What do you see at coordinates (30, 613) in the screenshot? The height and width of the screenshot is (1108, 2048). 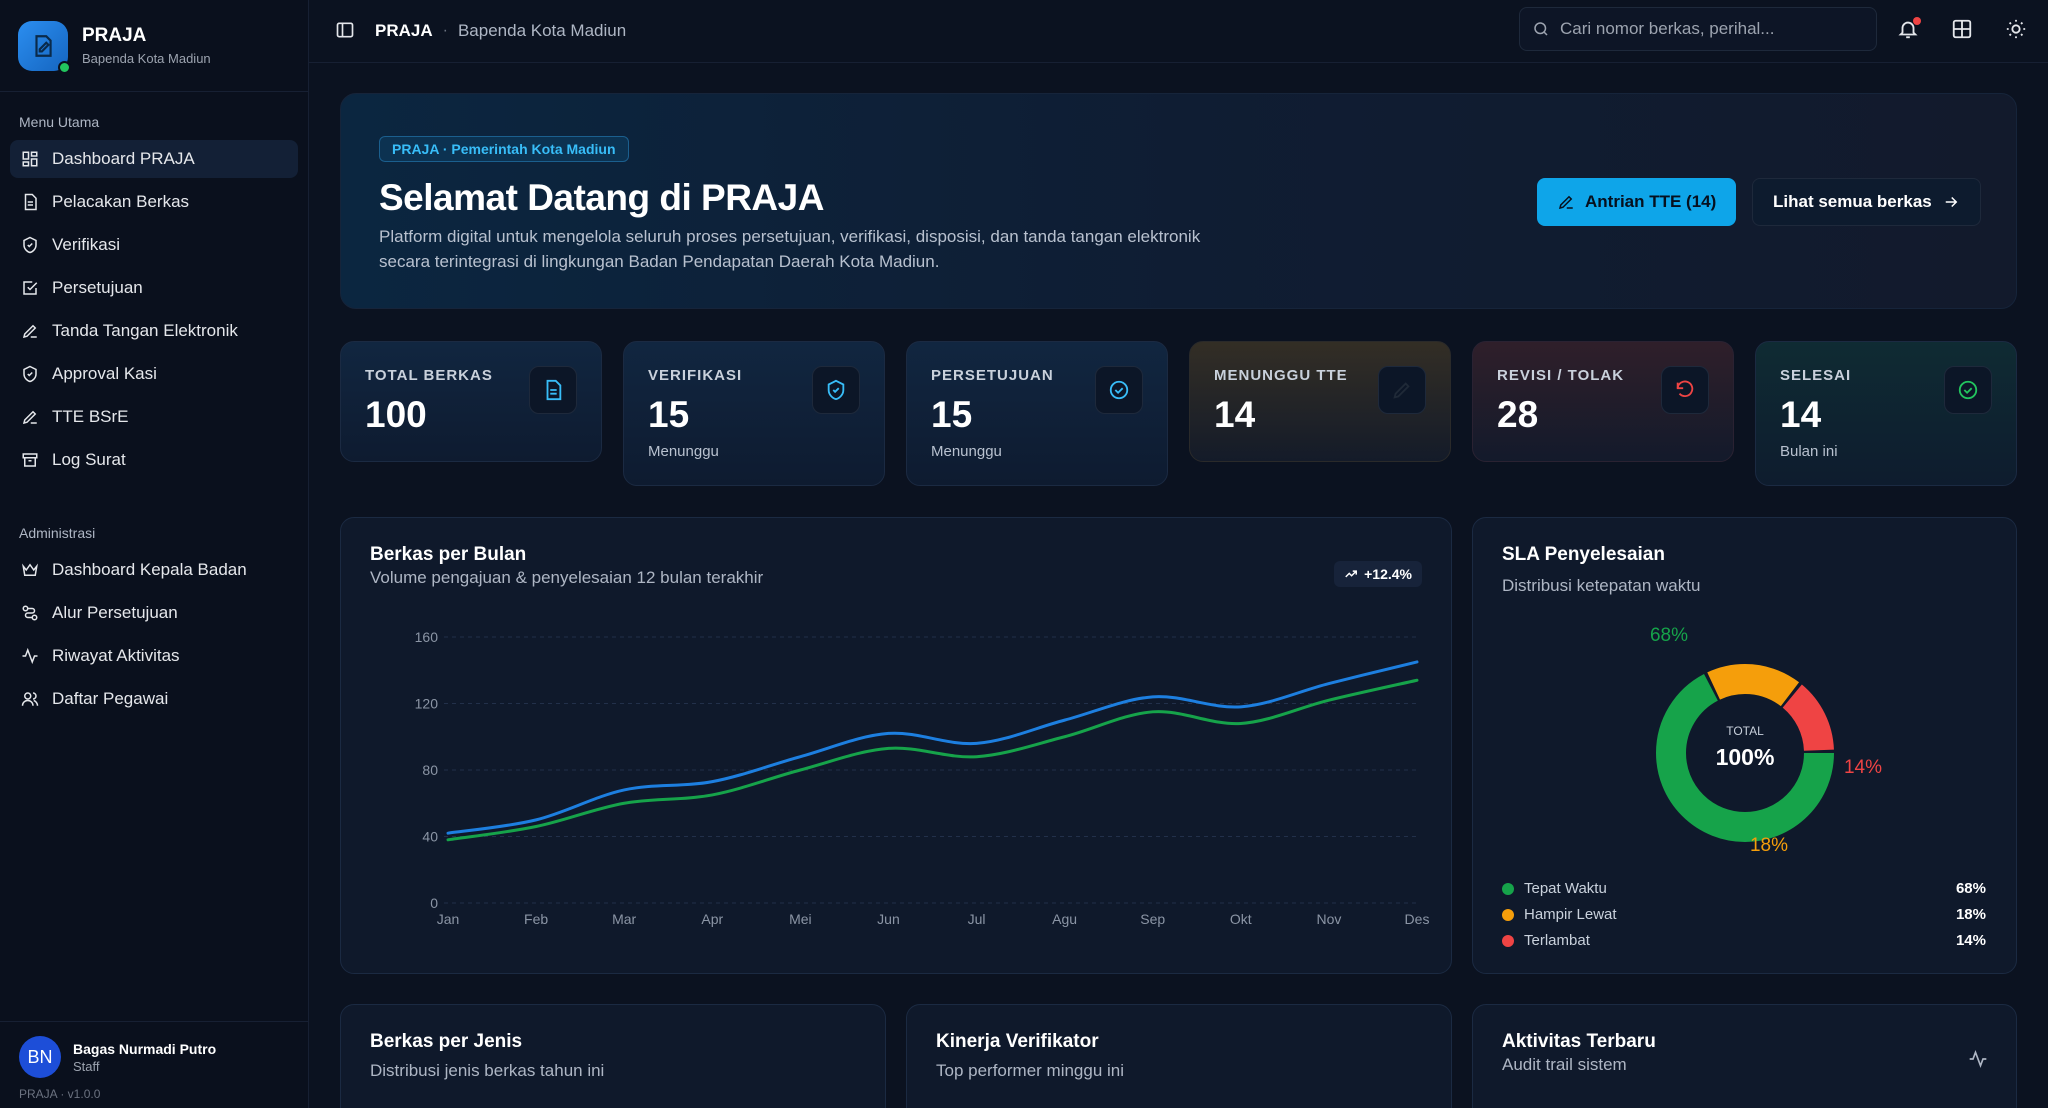 I see `workflow-icon` at bounding box center [30, 613].